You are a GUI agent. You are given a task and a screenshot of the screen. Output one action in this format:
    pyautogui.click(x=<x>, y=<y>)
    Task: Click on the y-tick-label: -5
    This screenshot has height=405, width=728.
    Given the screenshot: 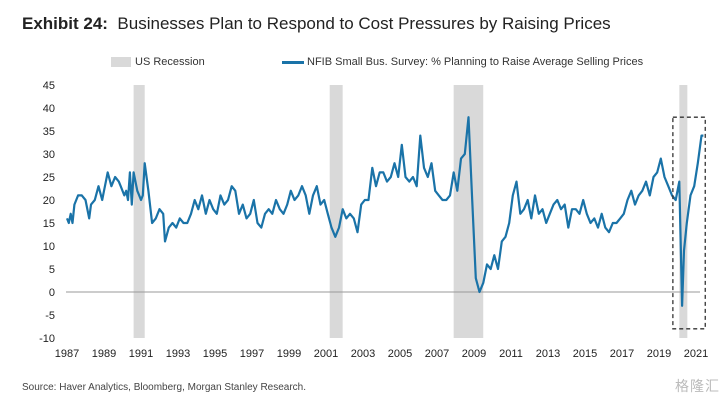 What is the action you would take?
    pyautogui.click(x=50, y=316)
    